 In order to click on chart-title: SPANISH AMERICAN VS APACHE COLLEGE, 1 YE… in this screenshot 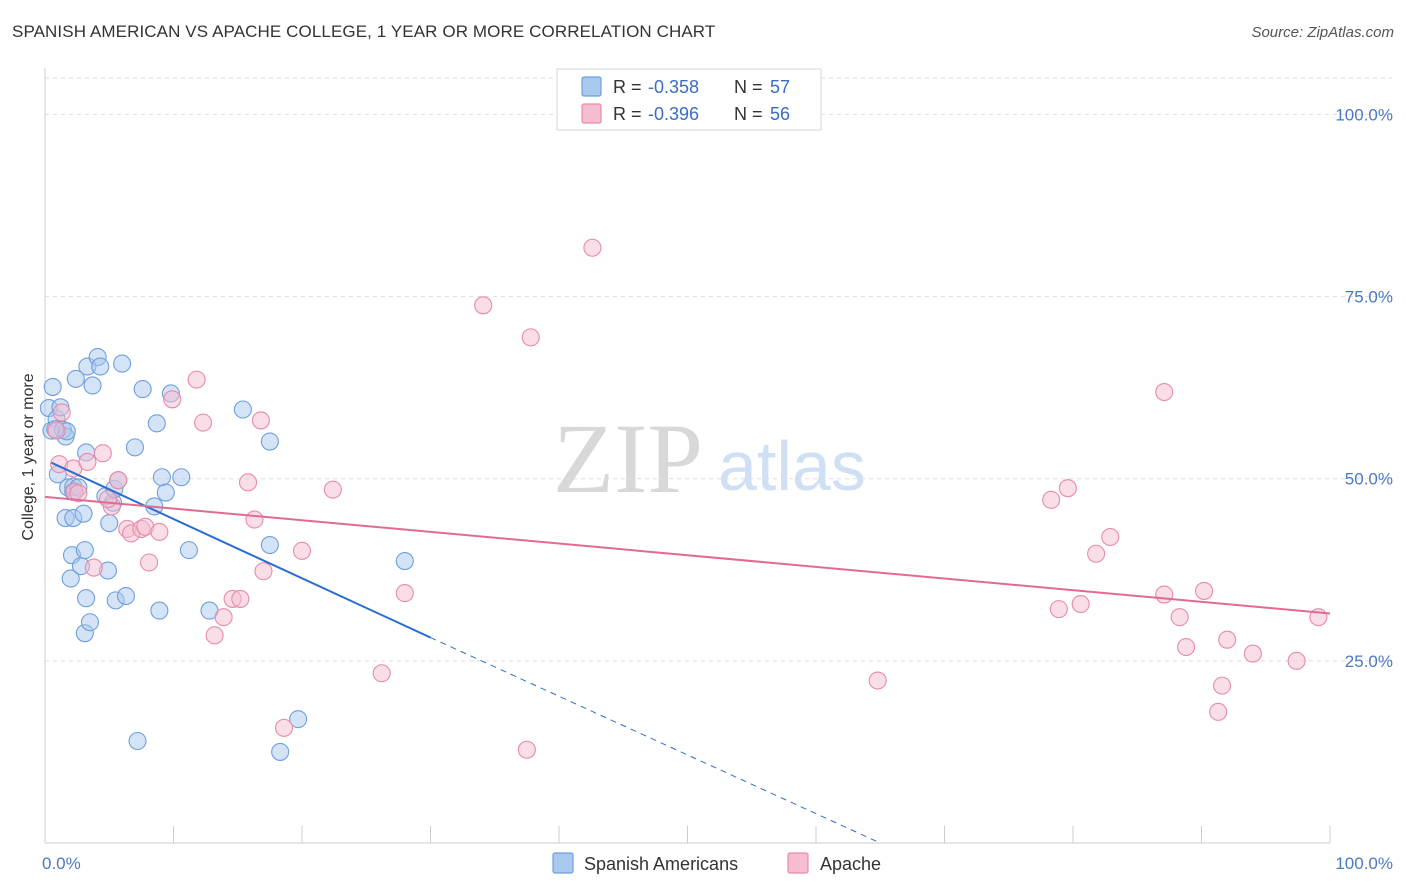, I will do `click(364, 31)`.